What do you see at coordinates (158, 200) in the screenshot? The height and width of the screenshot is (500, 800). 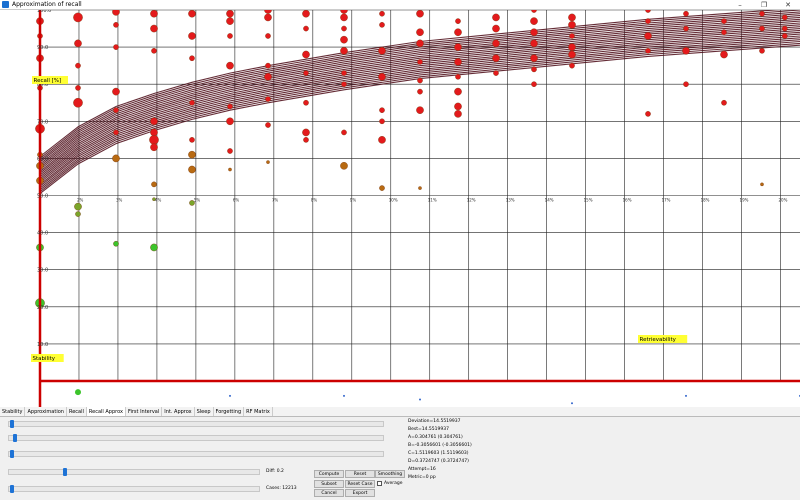 I see `x-tick-label: 4%` at bounding box center [158, 200].